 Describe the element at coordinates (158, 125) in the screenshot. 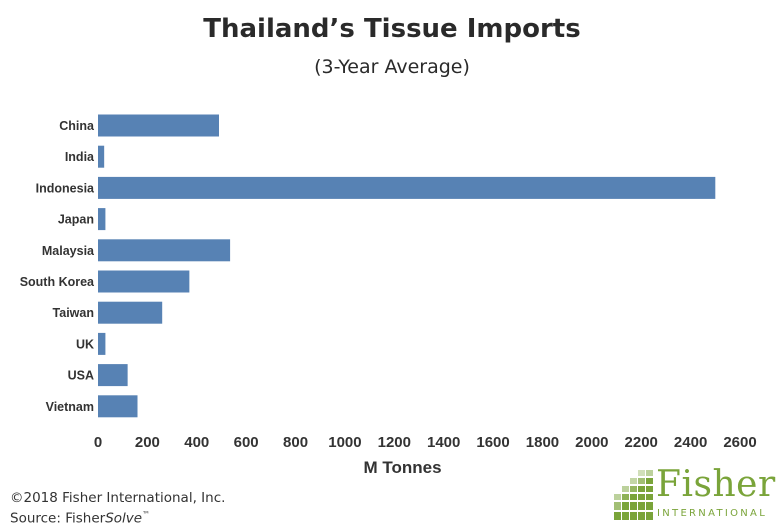

I see `bar-china` at that location.